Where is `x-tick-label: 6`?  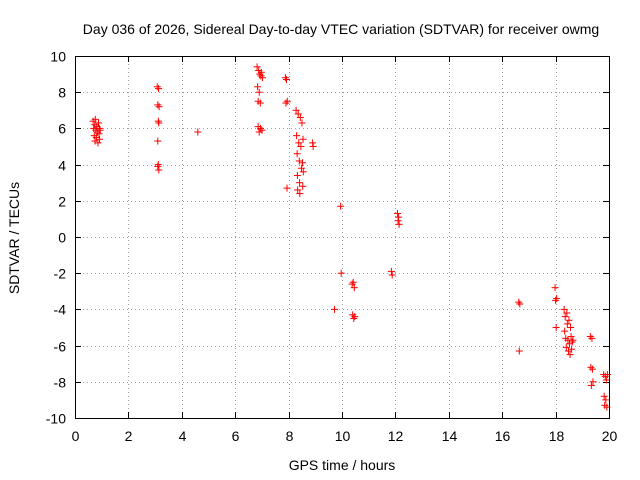
x-tick-label: 6 is located at coordinates (236, 436).